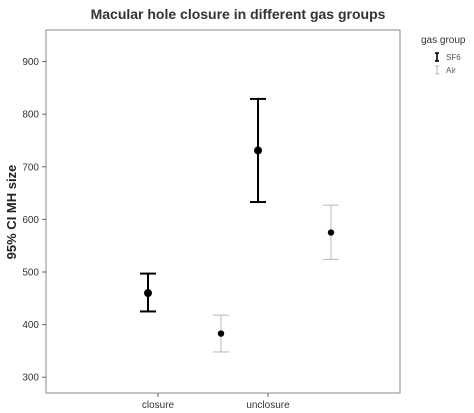  What do you see at coordinates (11, 212) in the screenshot?
I see `y-axis-label: 95% CI MH size` at bounding box center [11, 212].